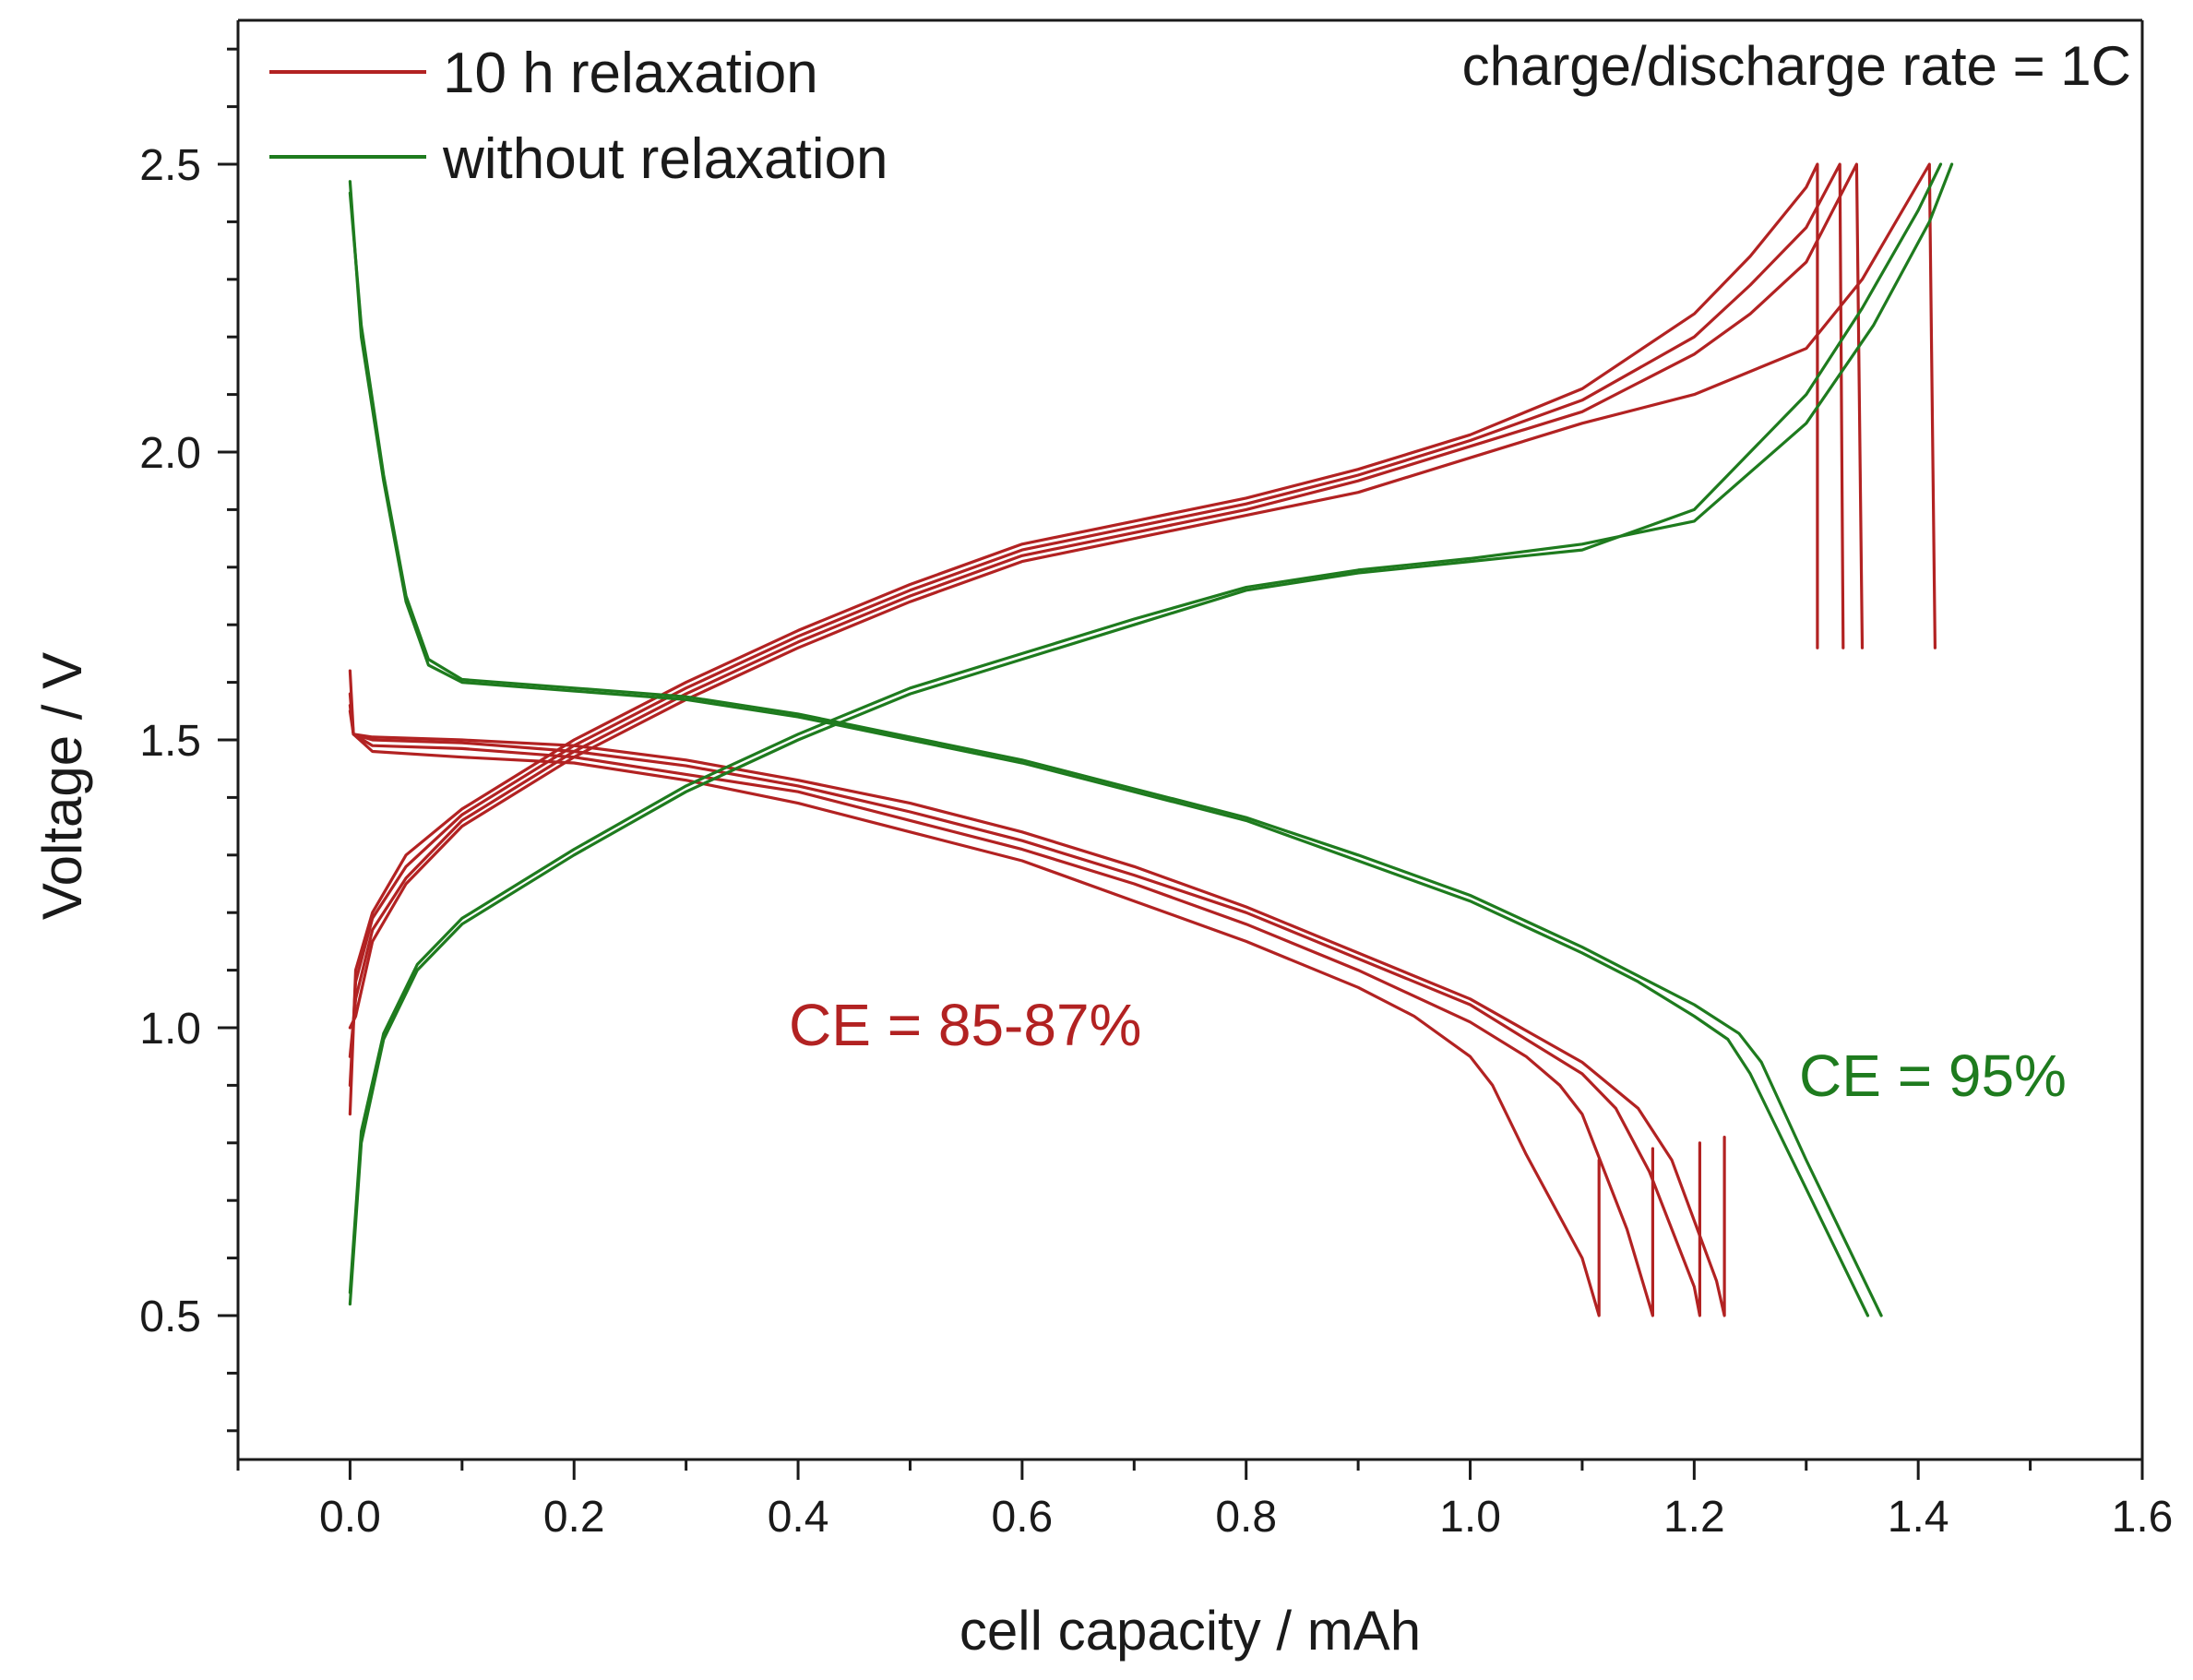  Describe the element at coordinates (1246, 1517) in the screenshot. I see `x-tick-label: 0.8` at that location.